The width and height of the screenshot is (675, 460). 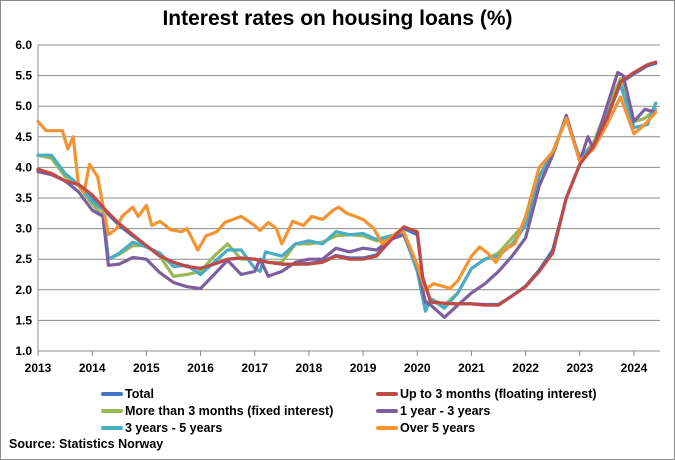 I want to click on legend-label: More than 3 months (fixed interest), so click(x=229, y=411).